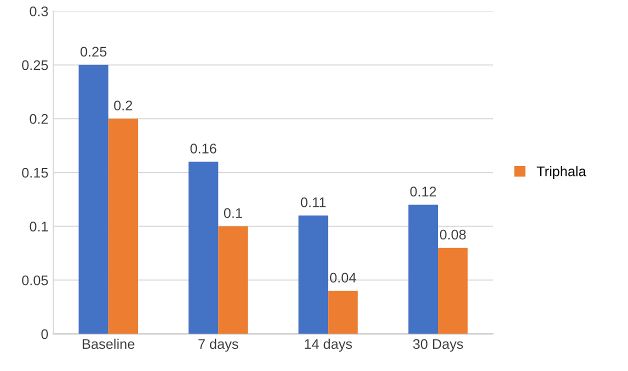 The image size is (628, 371). I want to click on y-tick-label: 0, so click(44, 334).